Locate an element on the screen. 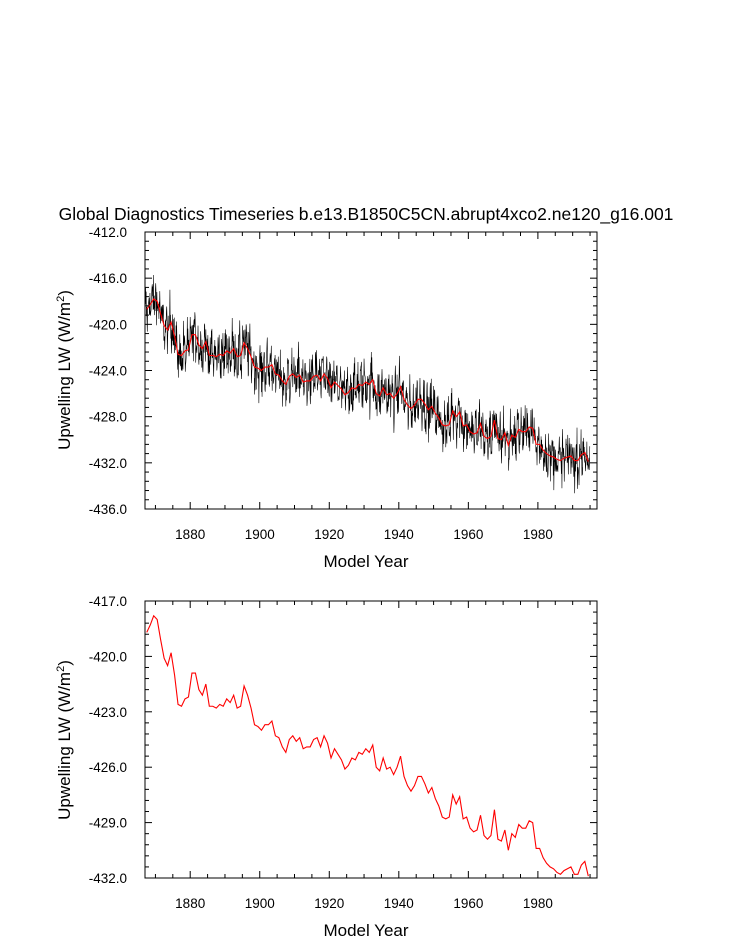 The image size is (733, 945). bottom-x-tick-label: 1880 is located at coordinates (190, 903).